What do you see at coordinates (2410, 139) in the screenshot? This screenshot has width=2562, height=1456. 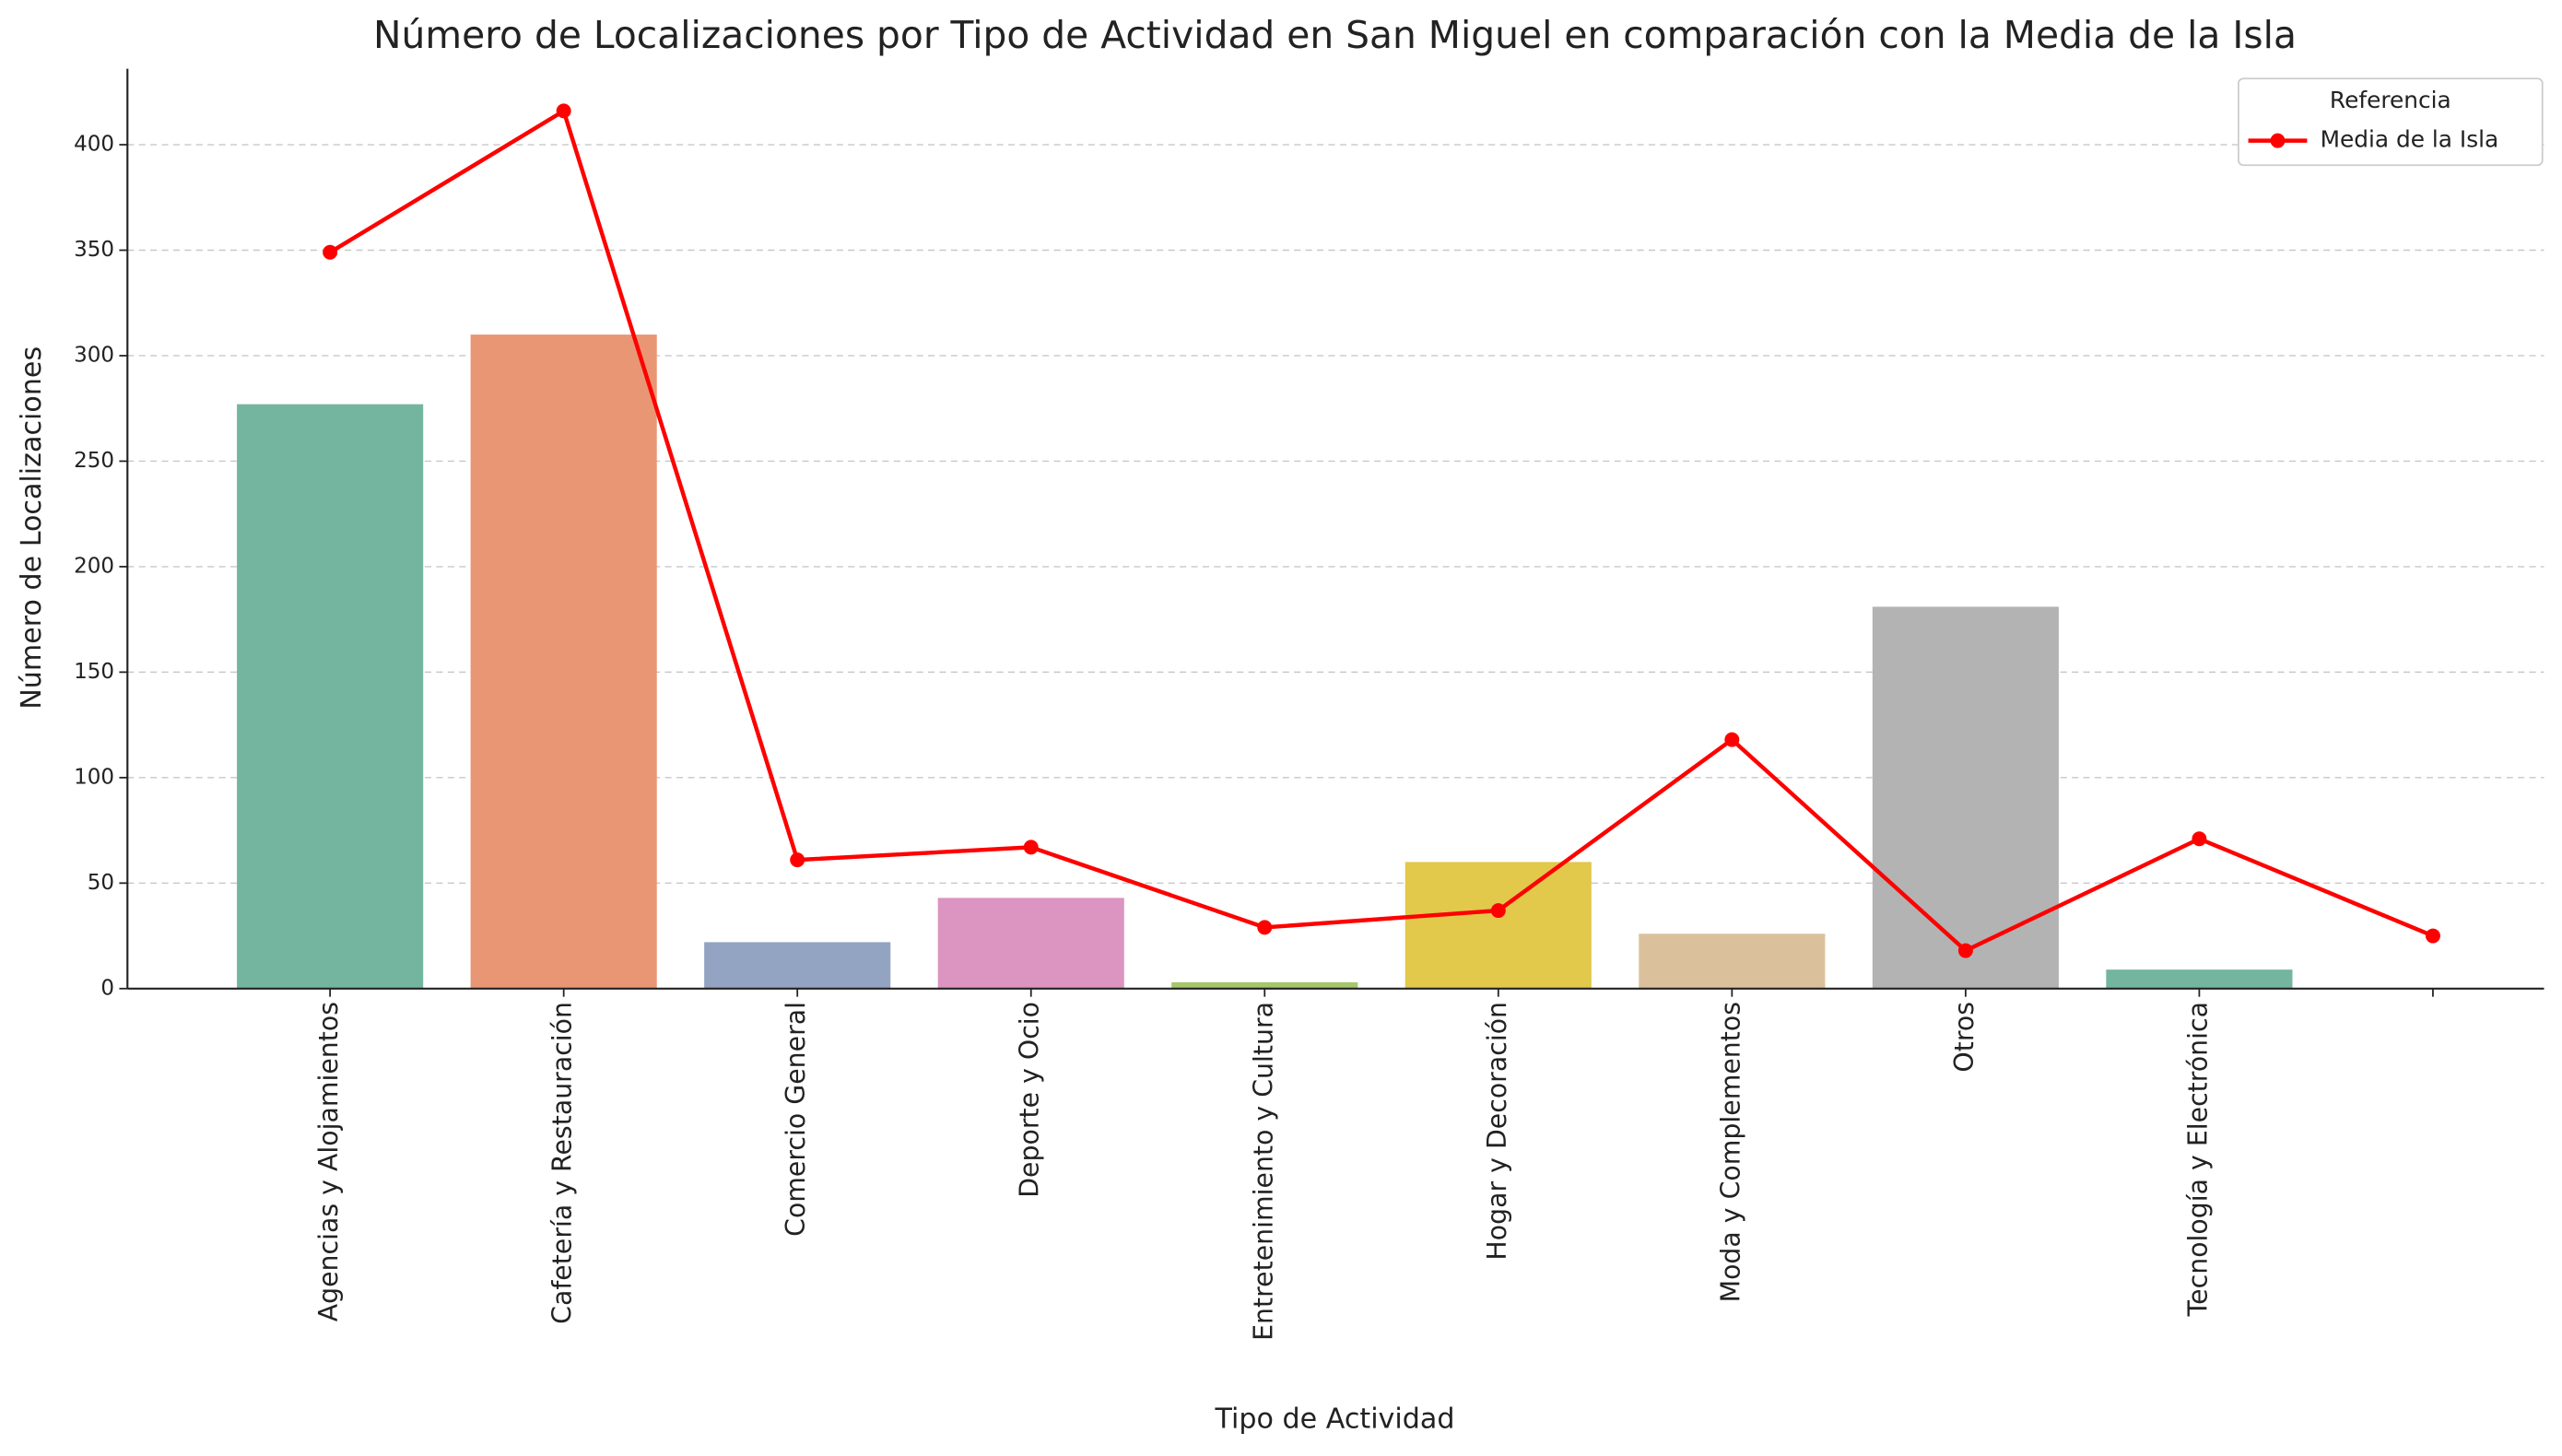 I see `legend-label: Media de la Isla` at bounding box center [2410, 139].